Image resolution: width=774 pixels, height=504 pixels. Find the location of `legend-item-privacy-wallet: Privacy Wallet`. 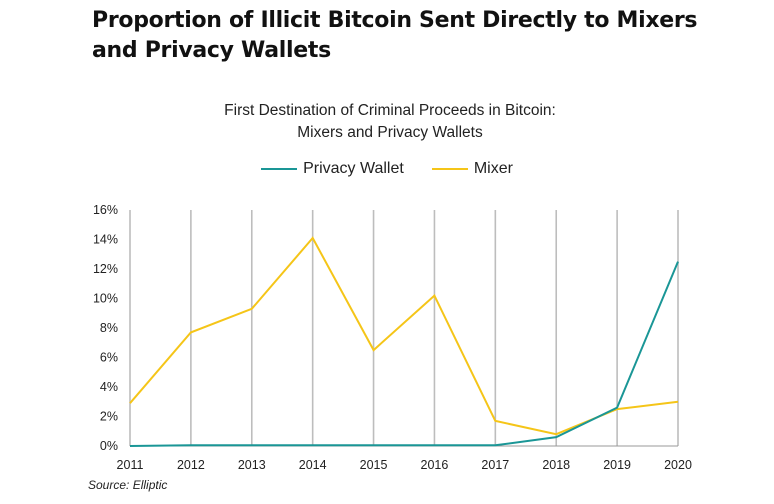

legend-item-privacy-wallet: Privacy Wallet is located at coordinates (332, 169).